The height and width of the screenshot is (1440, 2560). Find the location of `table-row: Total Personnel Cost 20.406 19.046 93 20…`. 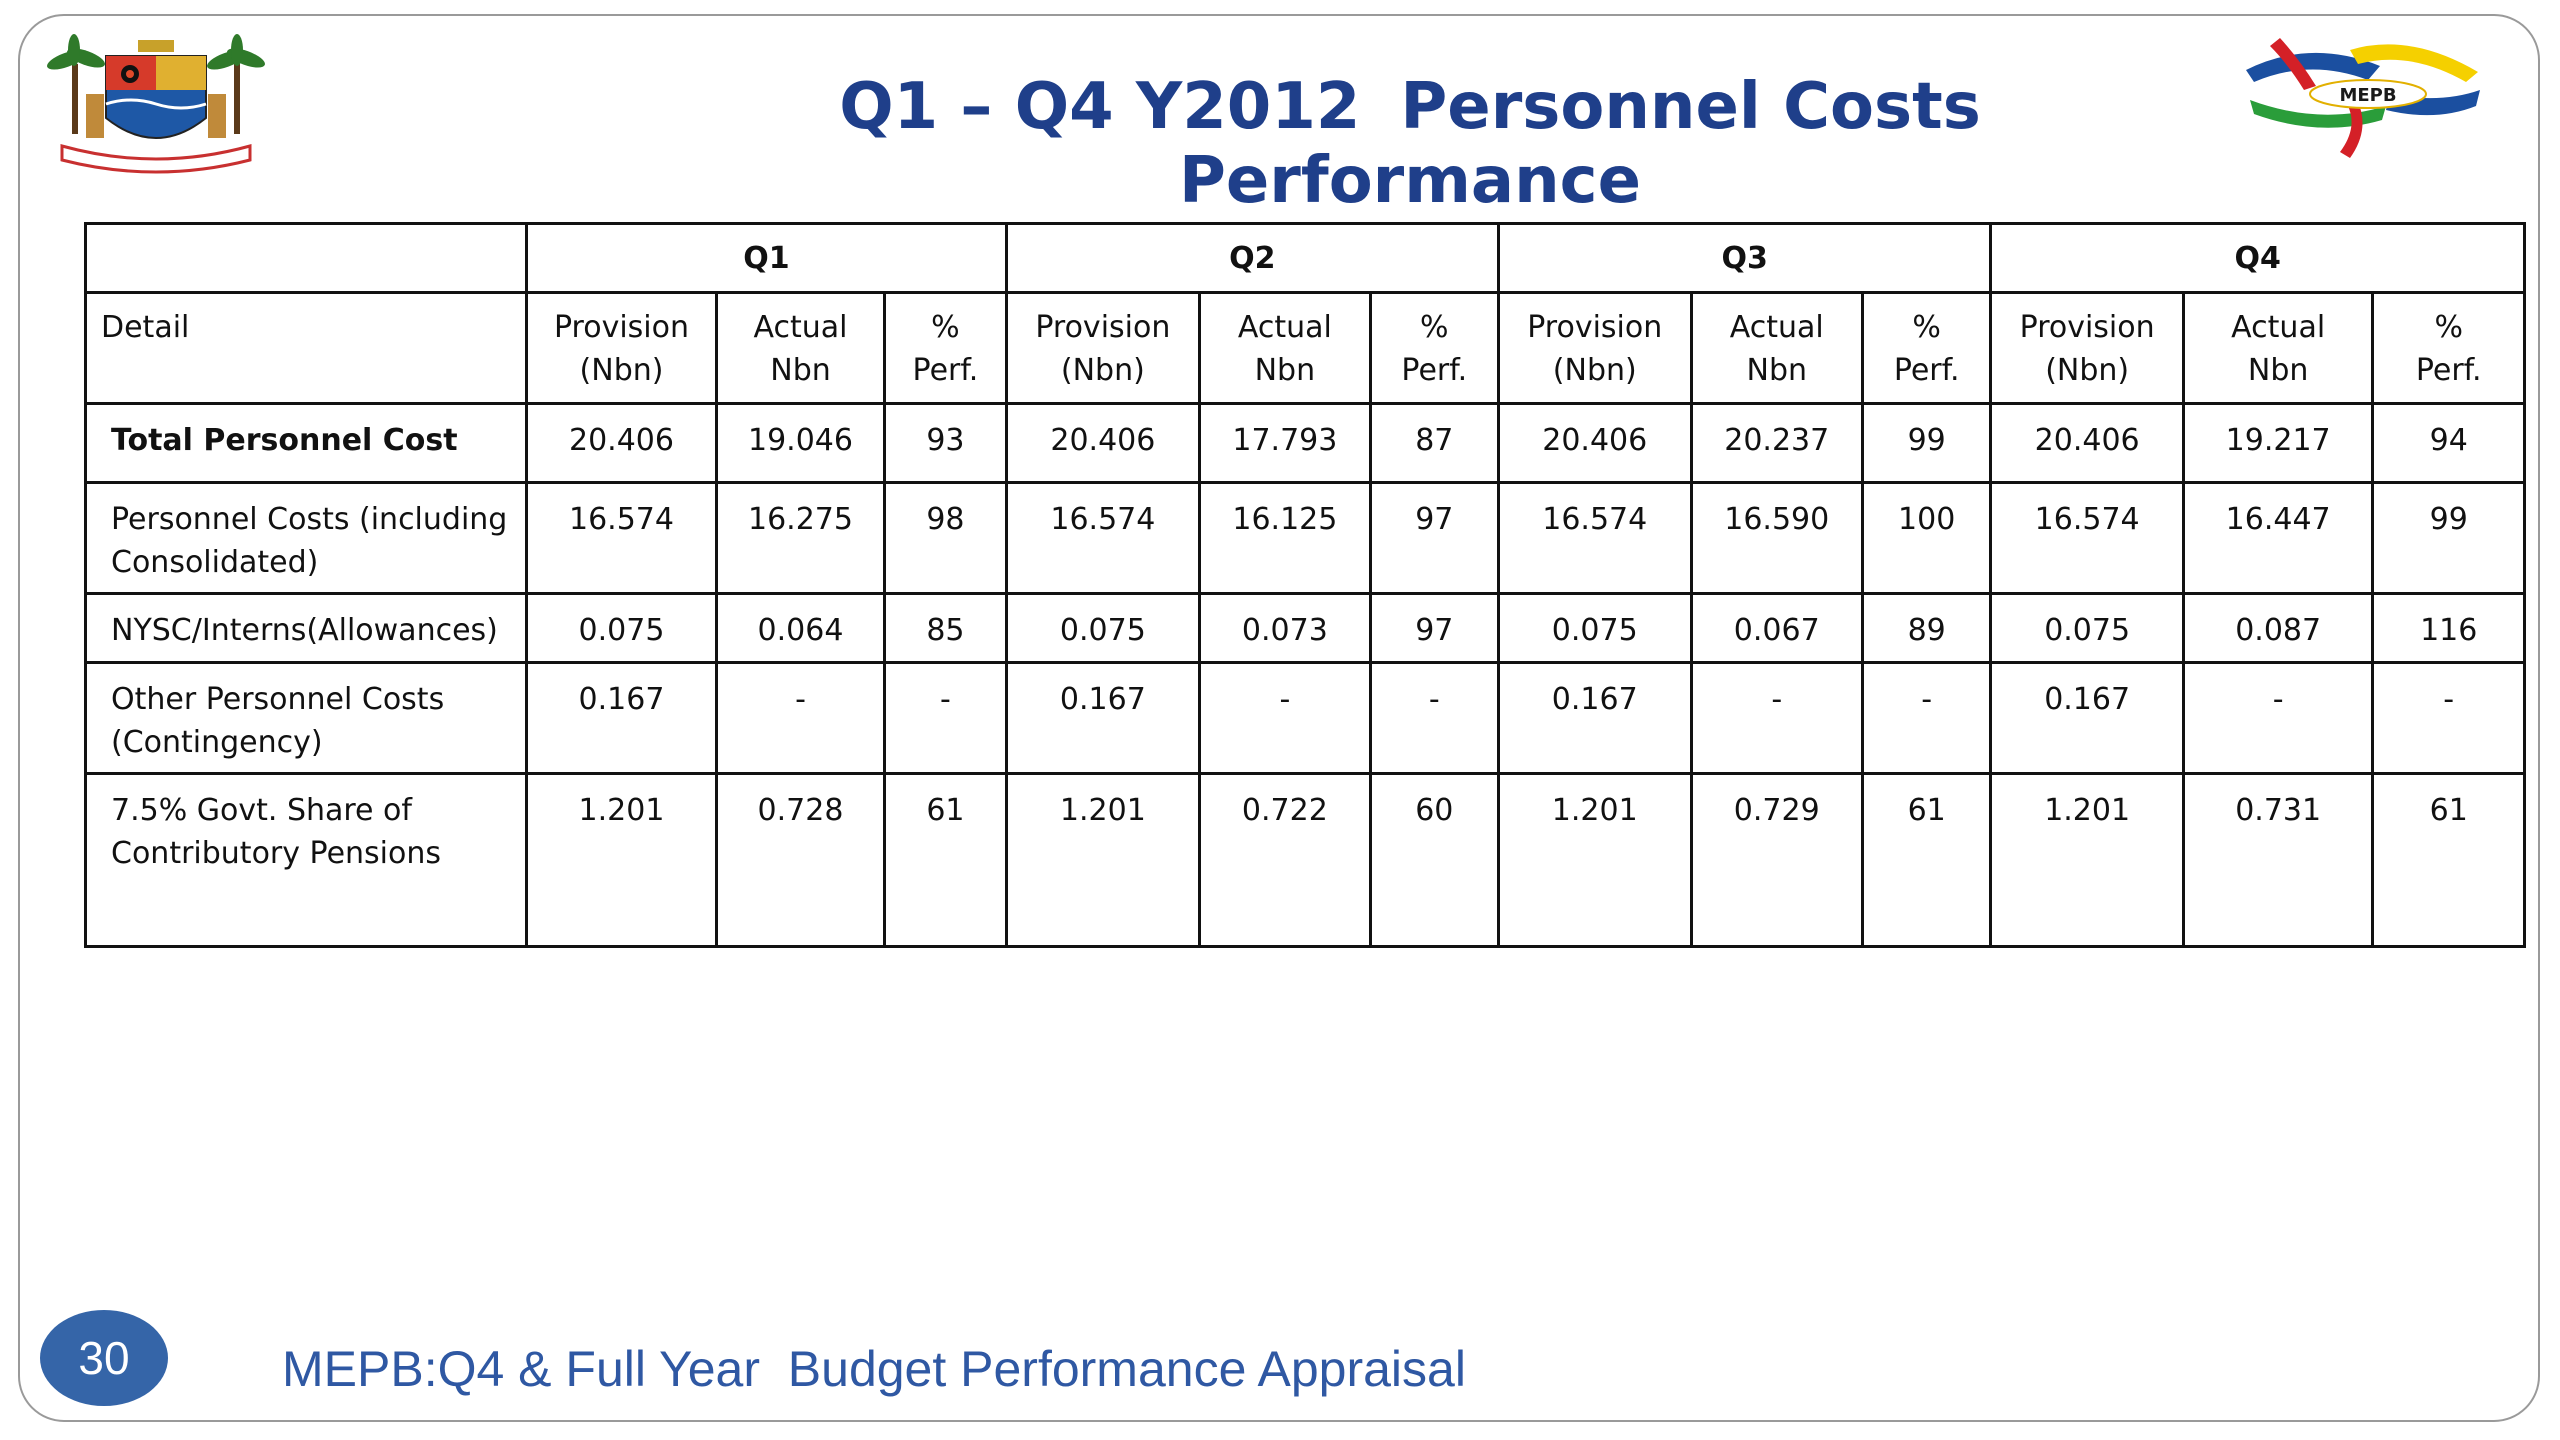

table-row: Total Personnel Cost 20.406 19.046 93 20… is located at coordinates (1304, 443).